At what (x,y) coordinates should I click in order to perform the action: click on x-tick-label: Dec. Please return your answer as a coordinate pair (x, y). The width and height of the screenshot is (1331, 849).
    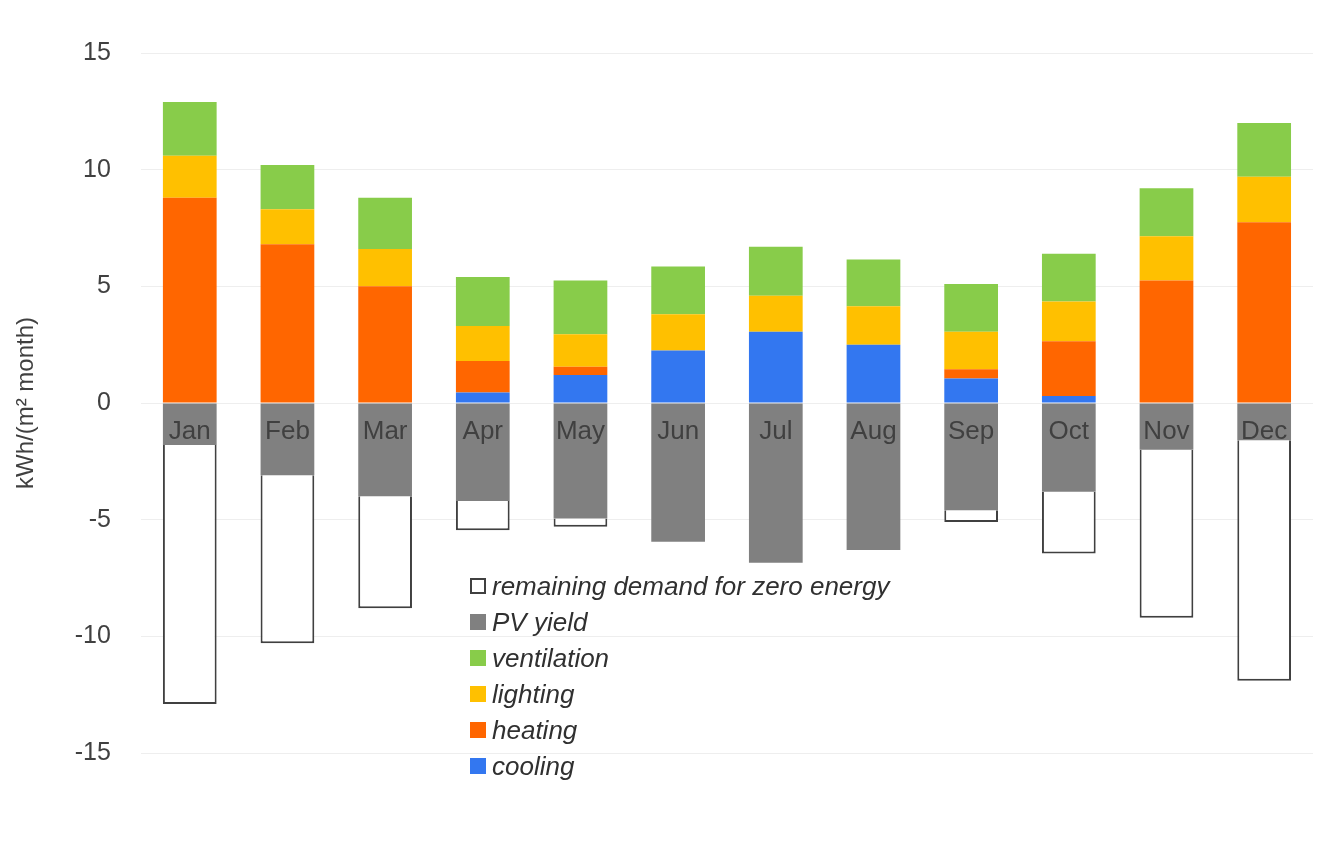
    Looking at the image, I should click on (1264, 430).